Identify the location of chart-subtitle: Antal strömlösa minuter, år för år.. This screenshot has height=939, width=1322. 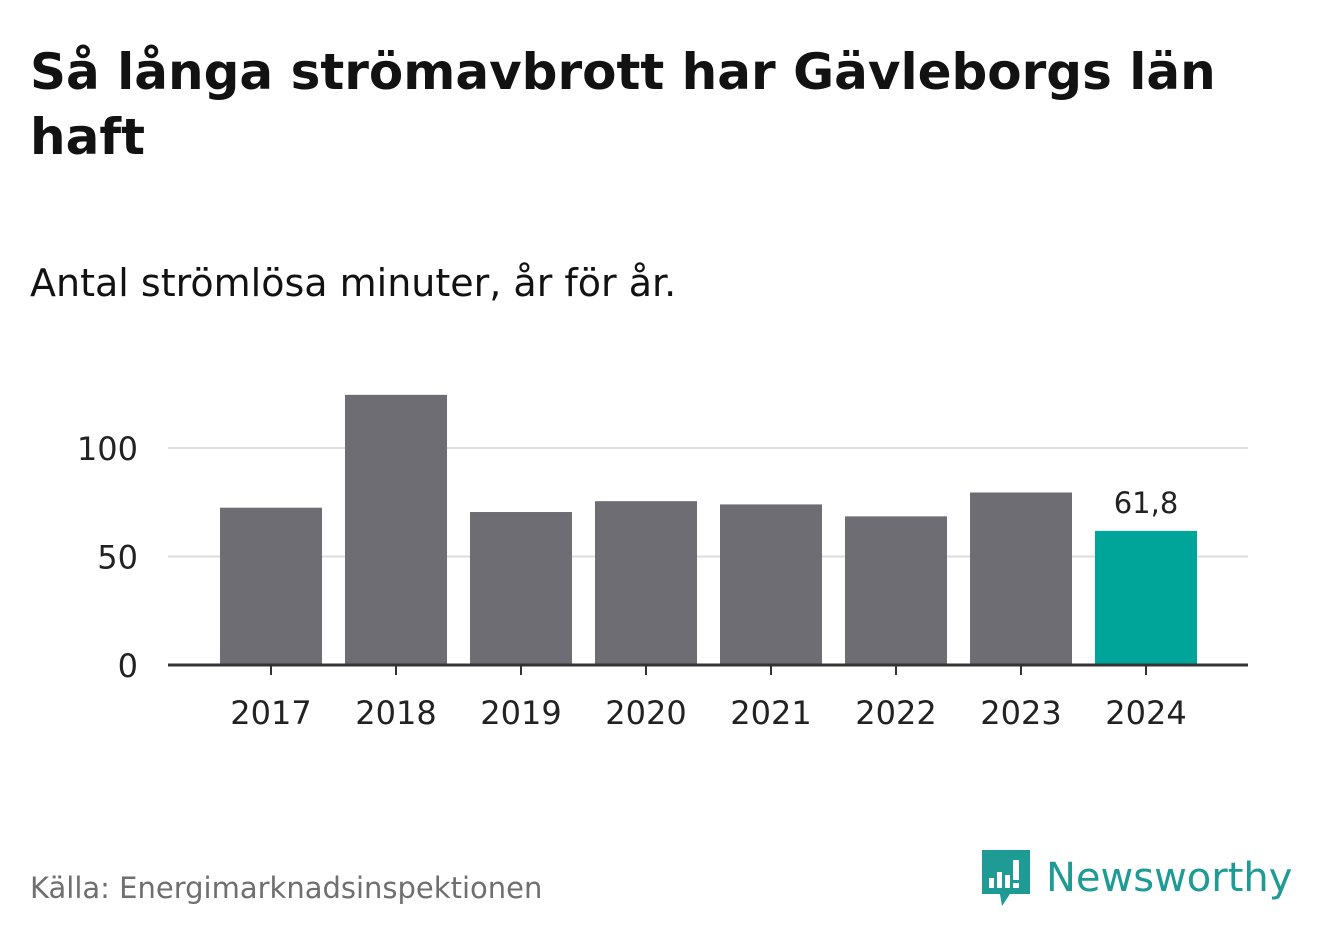
(353, 283).